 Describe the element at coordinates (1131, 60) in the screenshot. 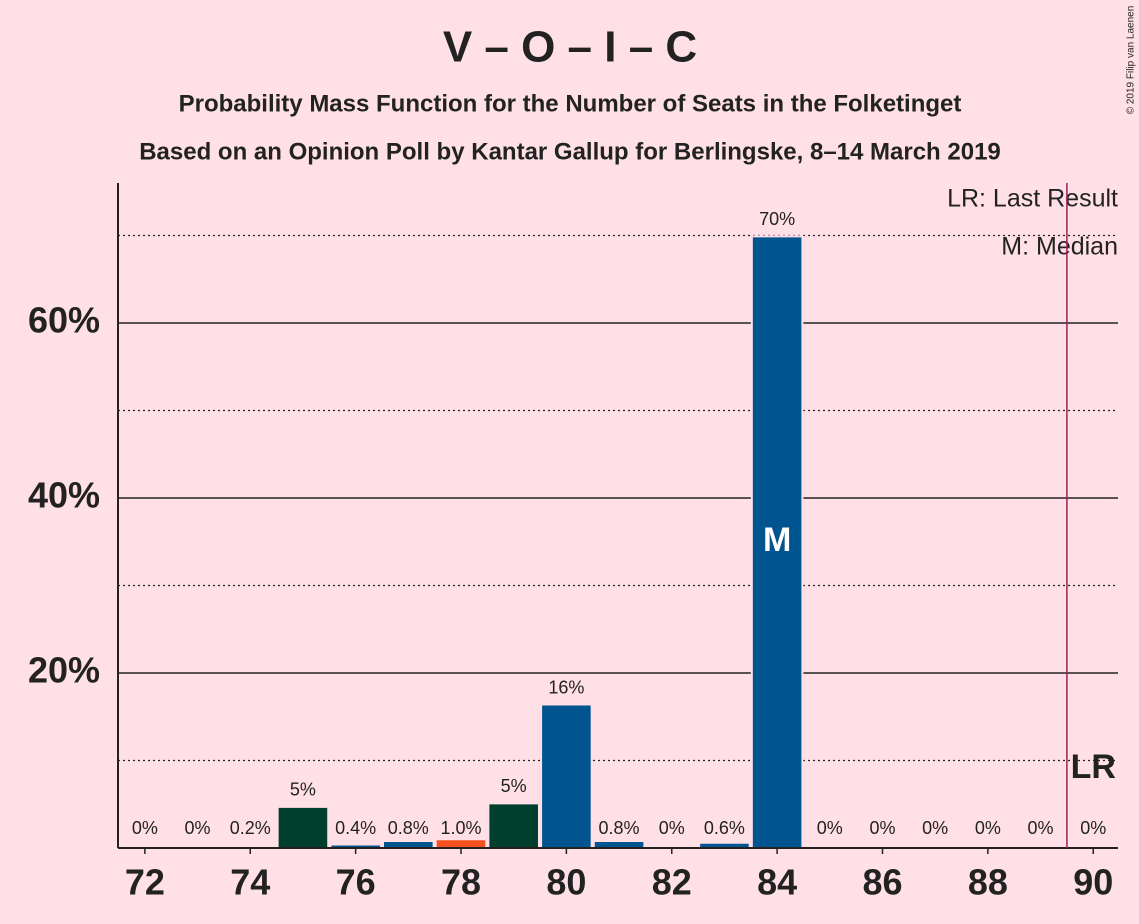

I see `copyright: © 2019 Filip van Laenen` at that location.